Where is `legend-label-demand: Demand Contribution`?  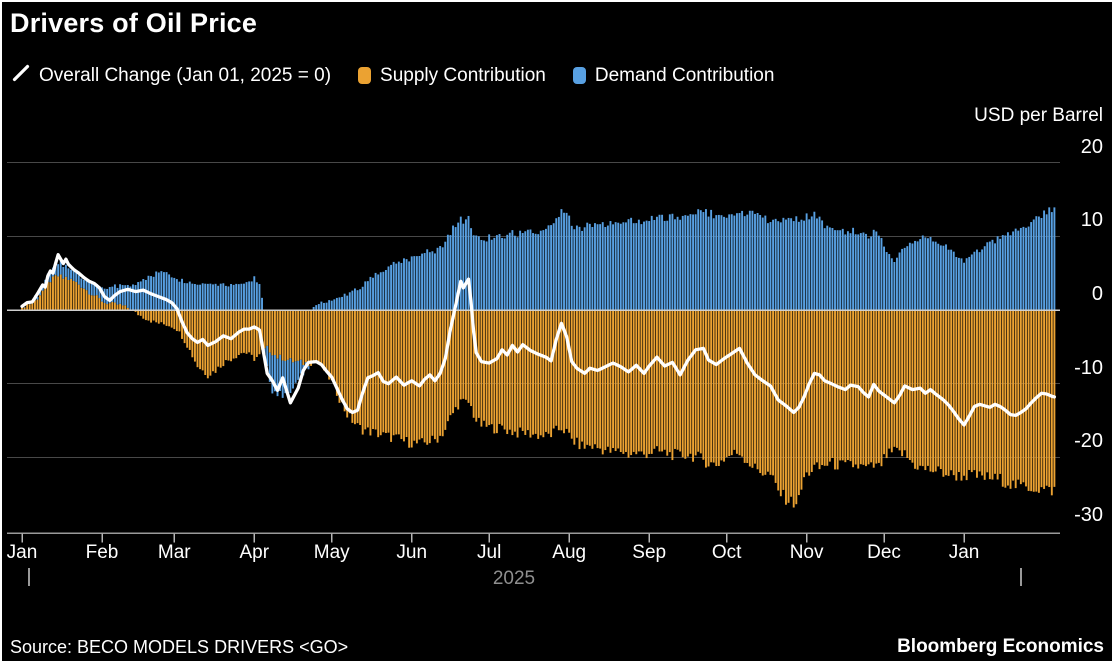
legend-label-demand: Demand Contribution is located at coordinates (684, 75).